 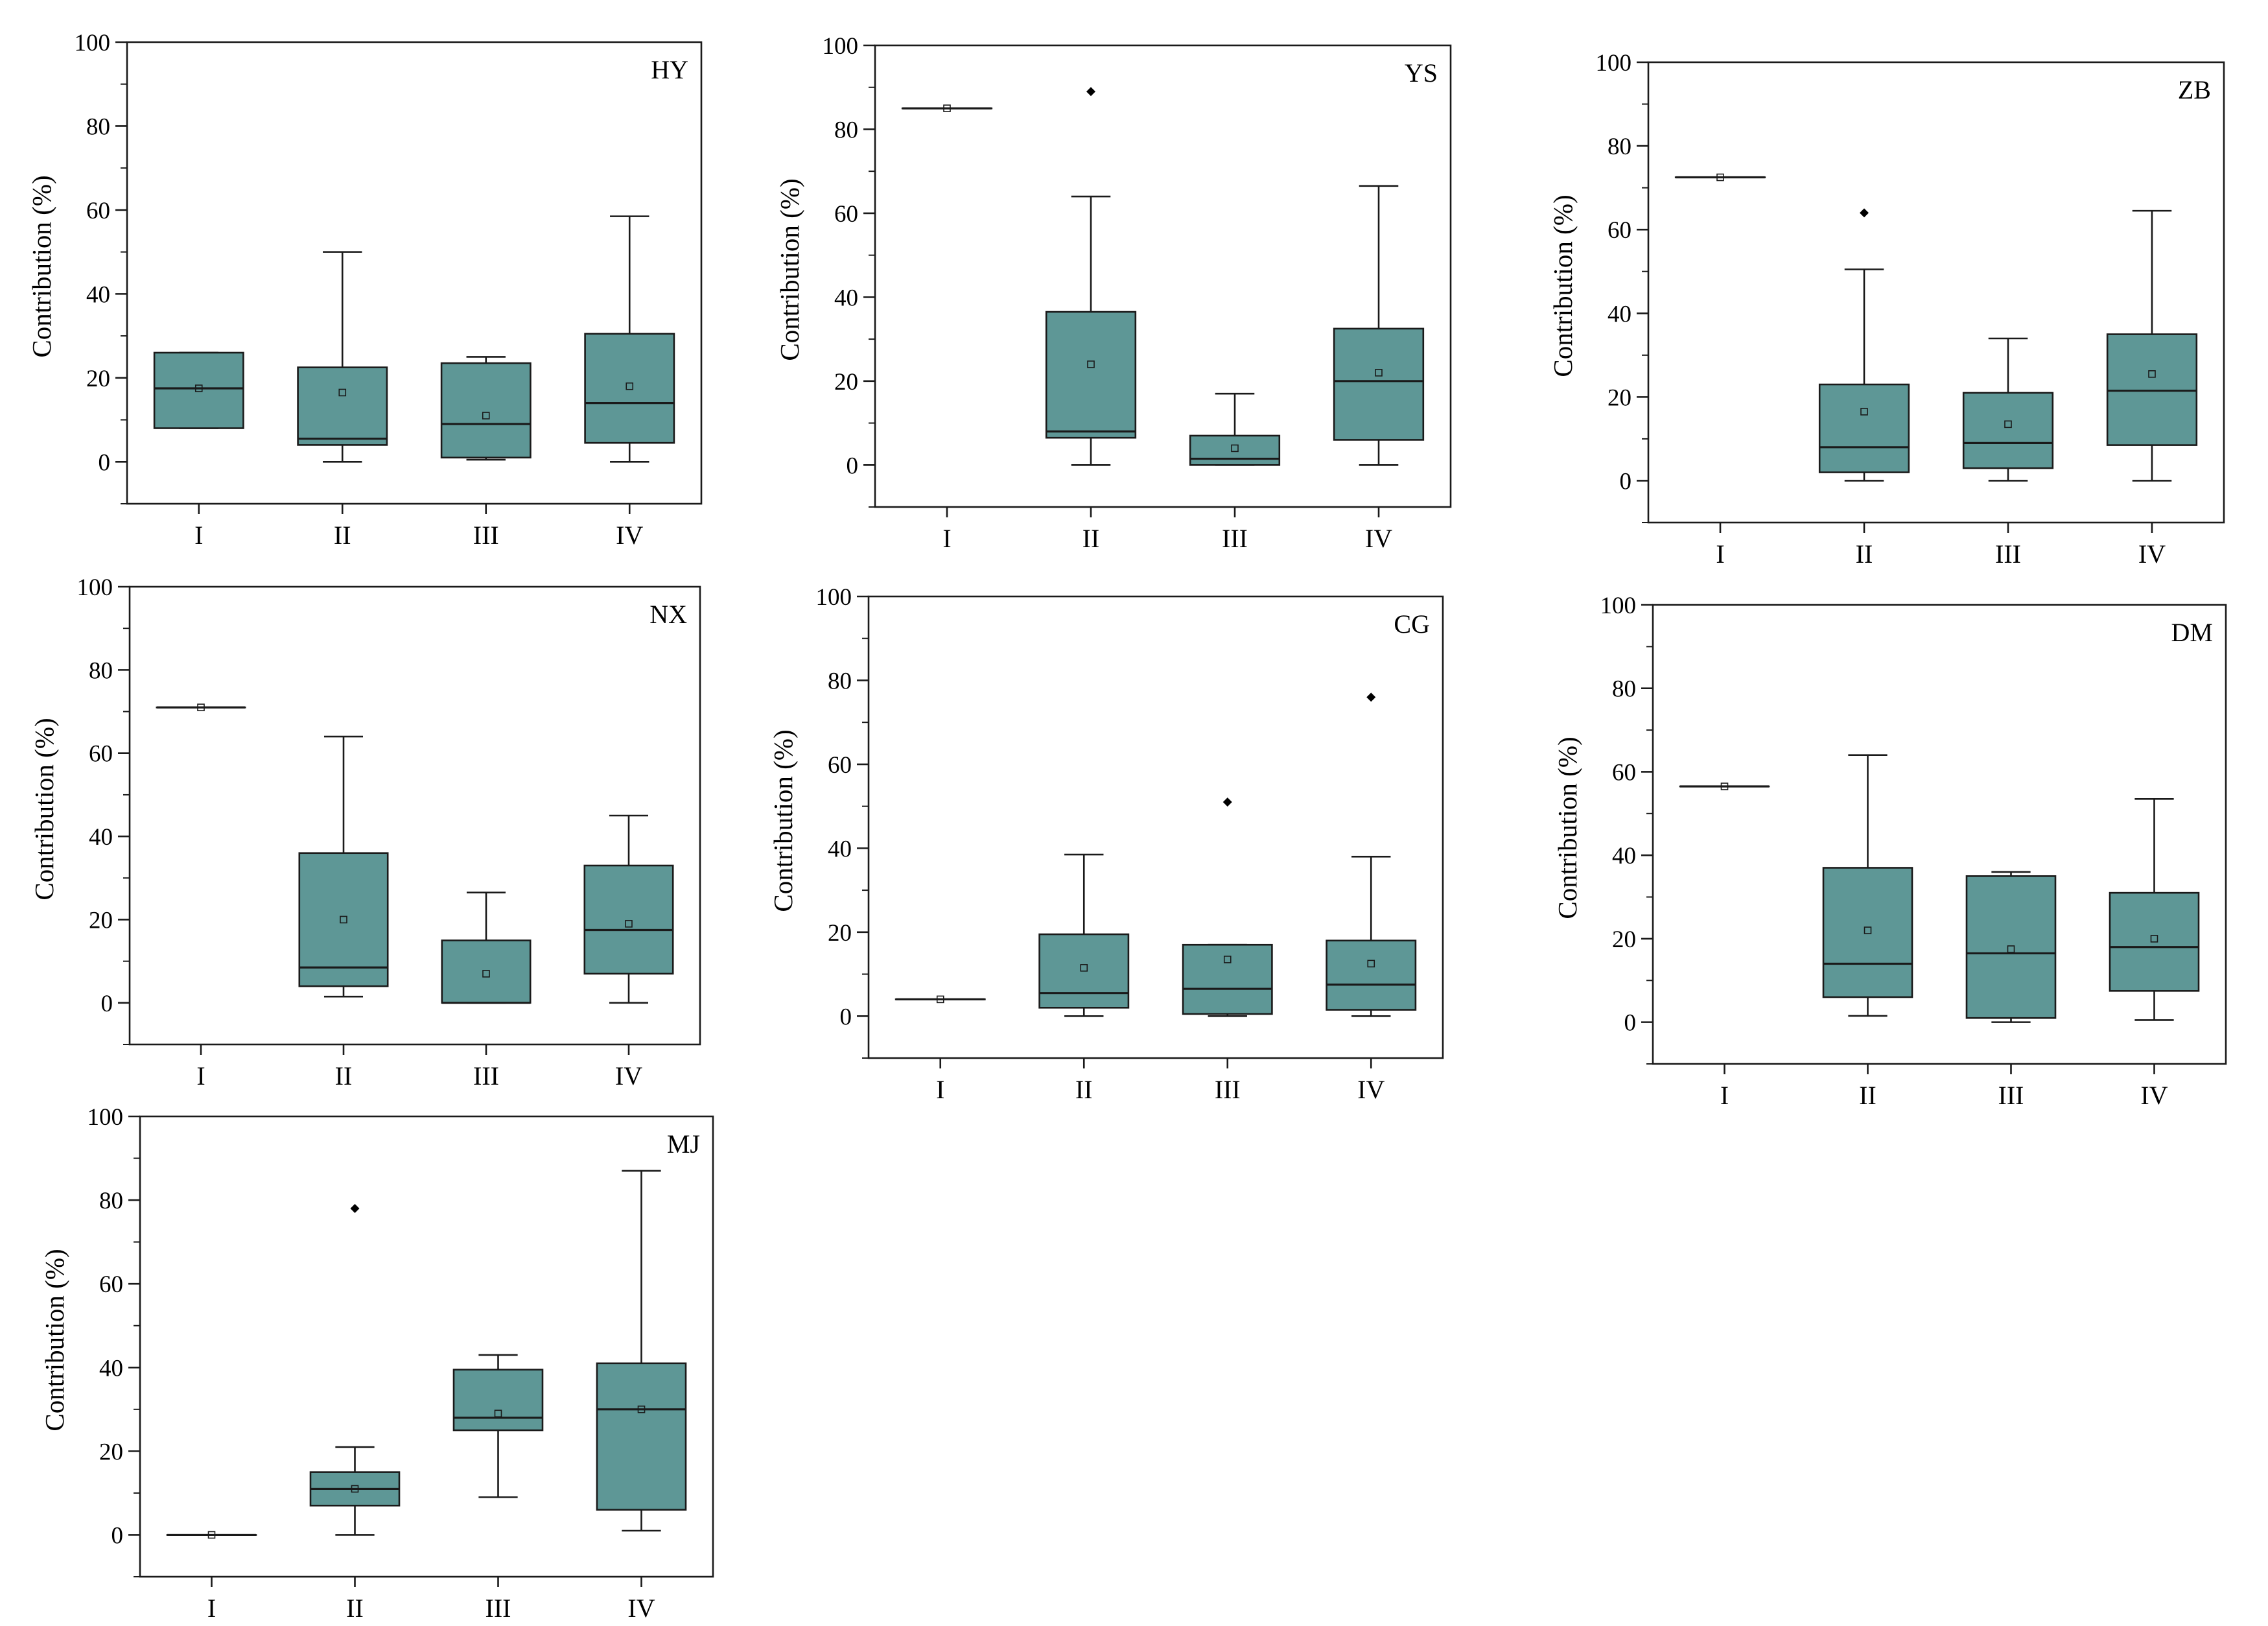 I want to click on panel-title: YS, so click(x=1421, y=73).